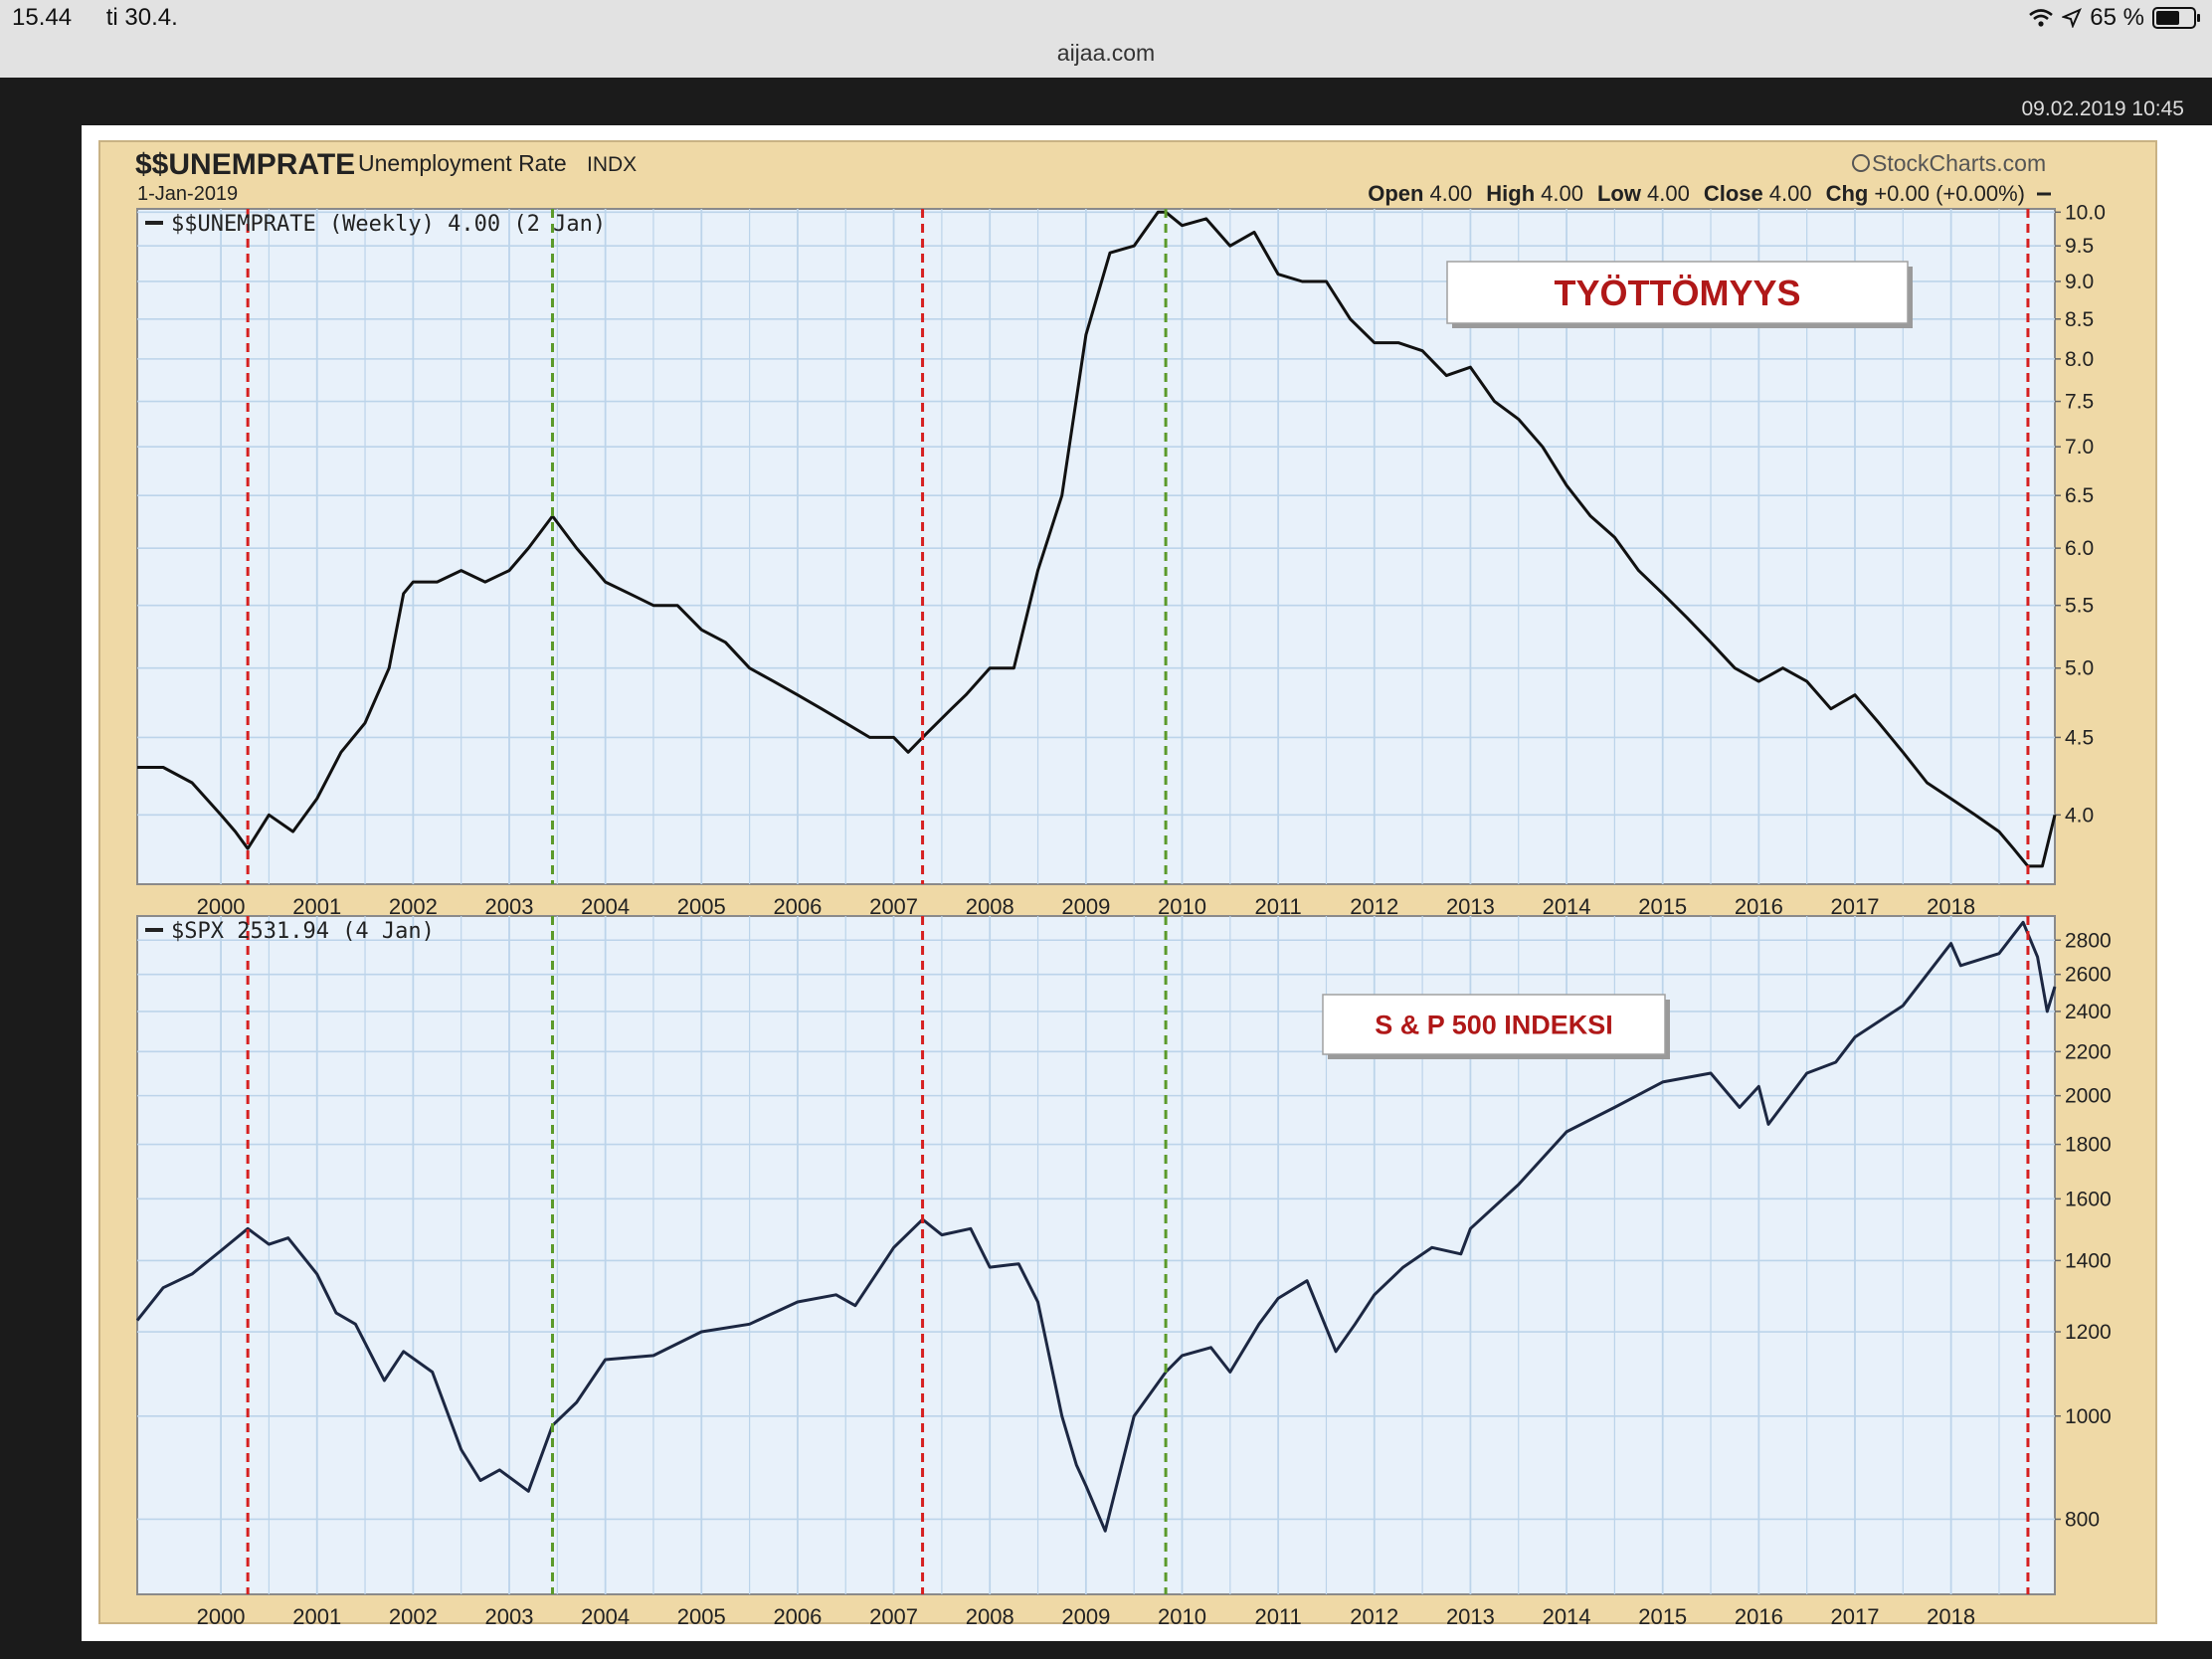  What do you see at coordinates (612, 164) in the screenshot?
I see `chart-exchange: INDX` at bounding box center [612, 164].